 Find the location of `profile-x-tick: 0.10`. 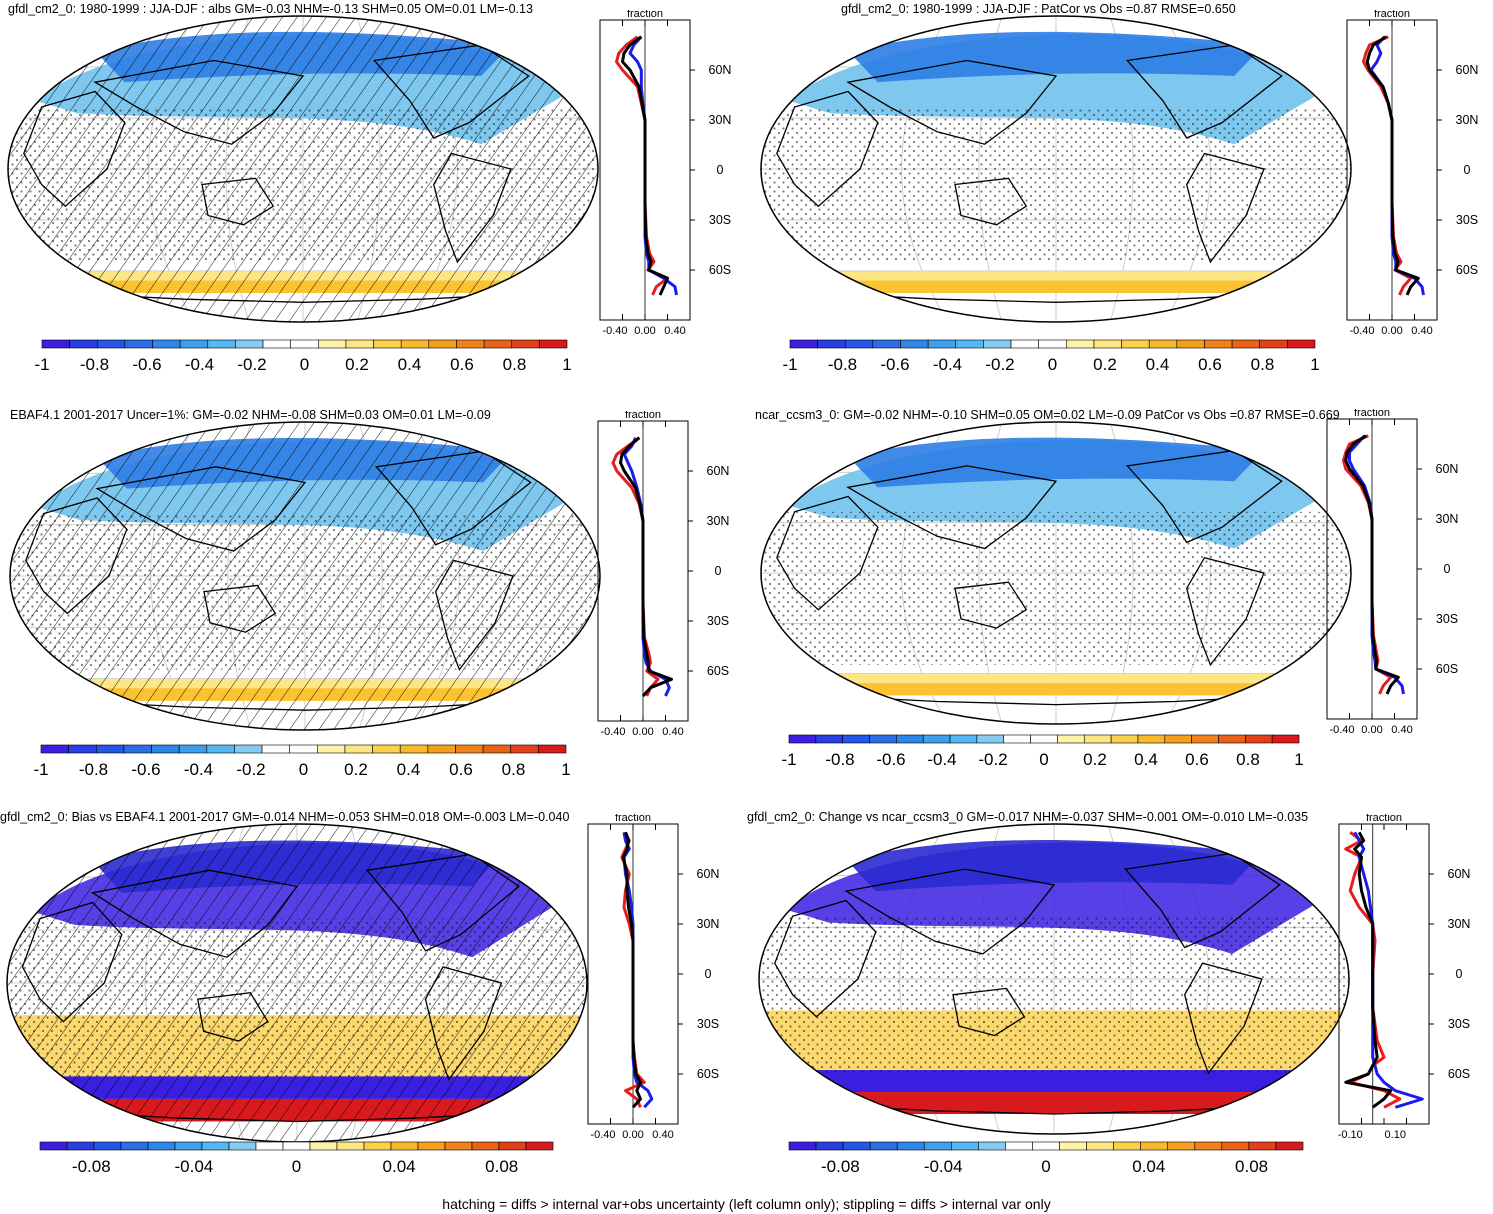

profile-x-tick: 0.10 is located at coordinates (1395, 1135).